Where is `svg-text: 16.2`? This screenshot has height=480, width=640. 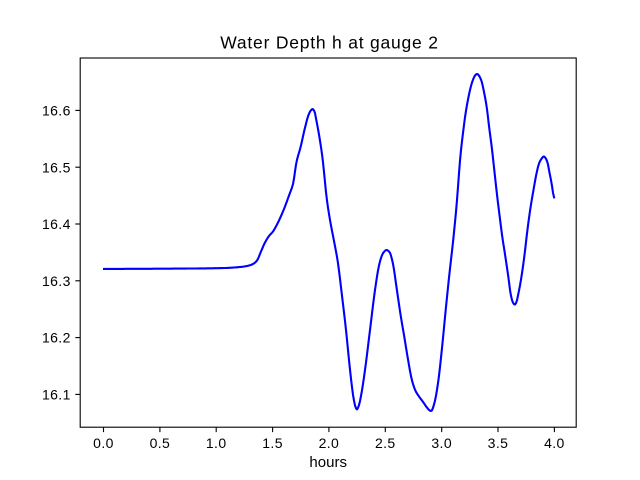
svg-text: 16.2 is located at coordinates (56, 338).